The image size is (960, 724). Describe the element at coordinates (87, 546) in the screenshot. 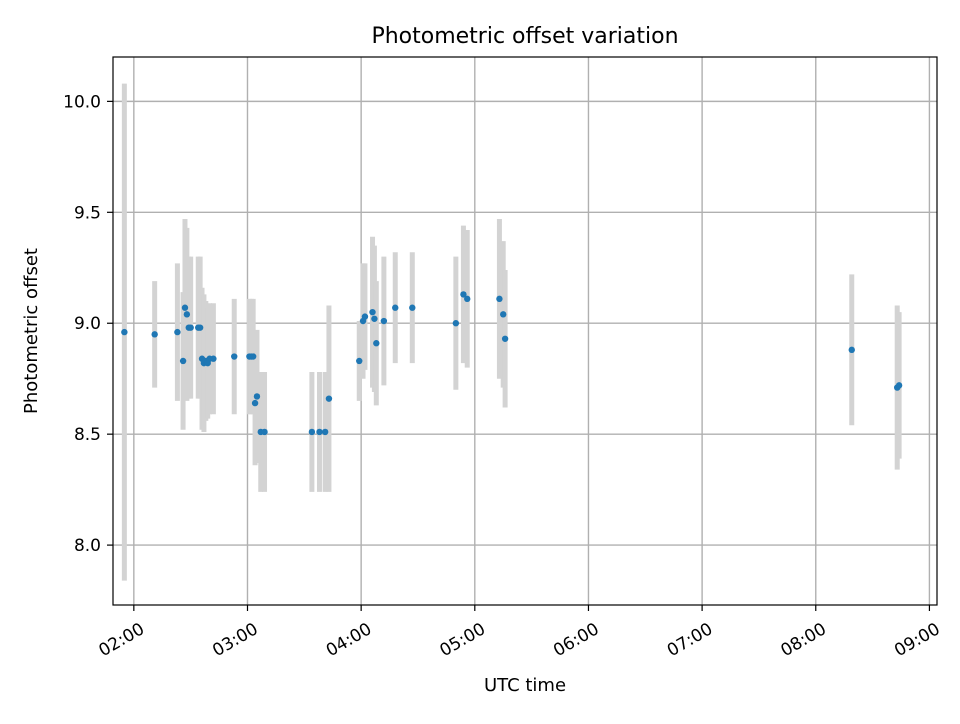

I see `y-tick-label: 8.0` at that location.